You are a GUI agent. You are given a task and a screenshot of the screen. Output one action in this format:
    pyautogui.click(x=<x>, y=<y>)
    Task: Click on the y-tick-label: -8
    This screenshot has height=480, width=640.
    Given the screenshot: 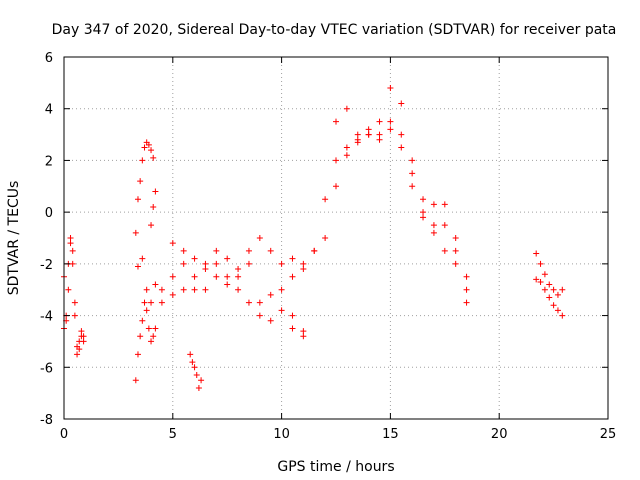 What is the action you would take?
    pyautogui.click(x=46, y=420)
    